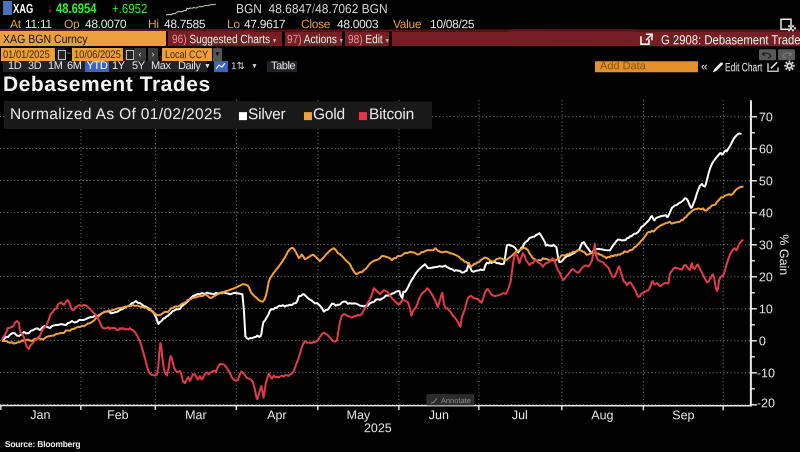 The height and width of the screenshot is (452, 800). What do you see at coordinates (766, 181) in the screenshot?
I see `svg-text: 50` at bounding box center [766, 181].